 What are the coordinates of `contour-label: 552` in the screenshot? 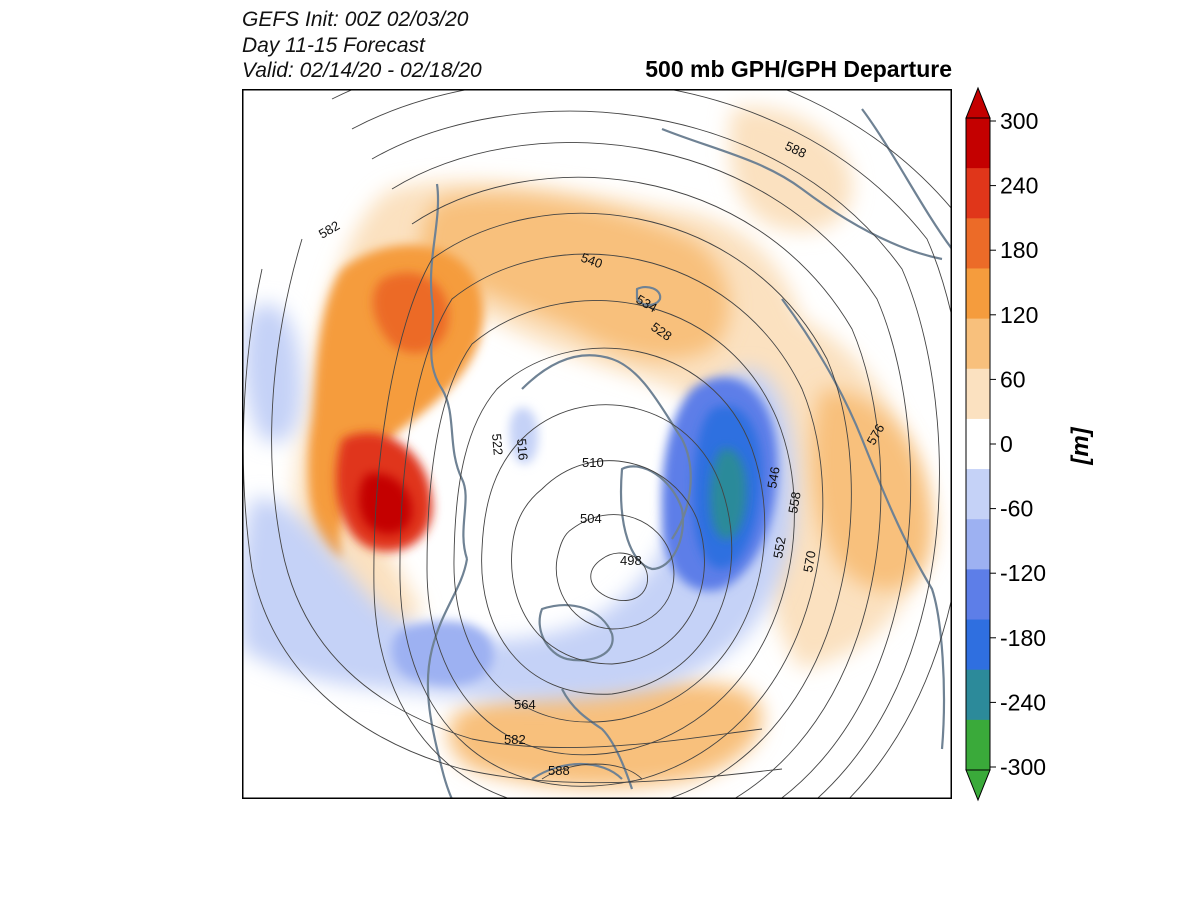 It's located at (779, 548).